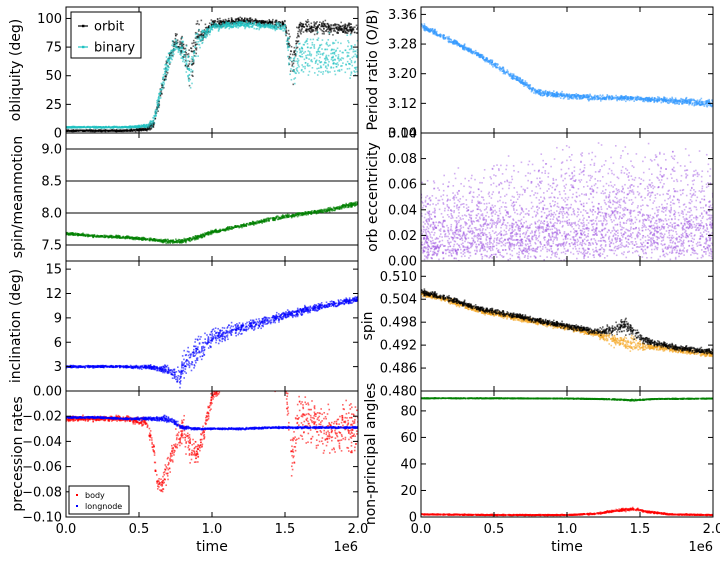  I want to click on period_ratio-ytick-label: 3.28, so click(402, 45).